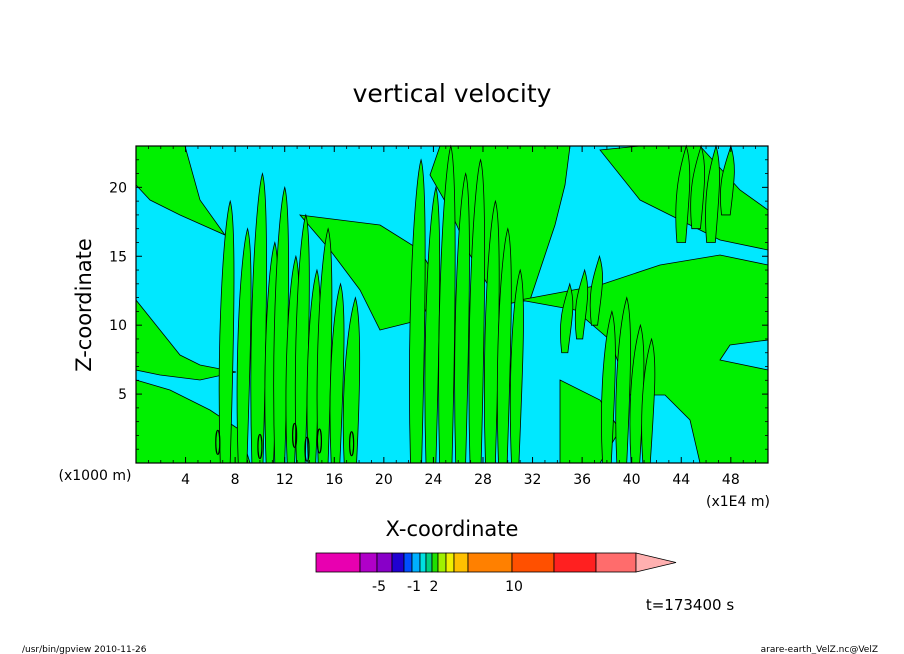 This screenshot has height=654, width=904. I want to click on chart-title: vertical velocity, so click(452, 93).